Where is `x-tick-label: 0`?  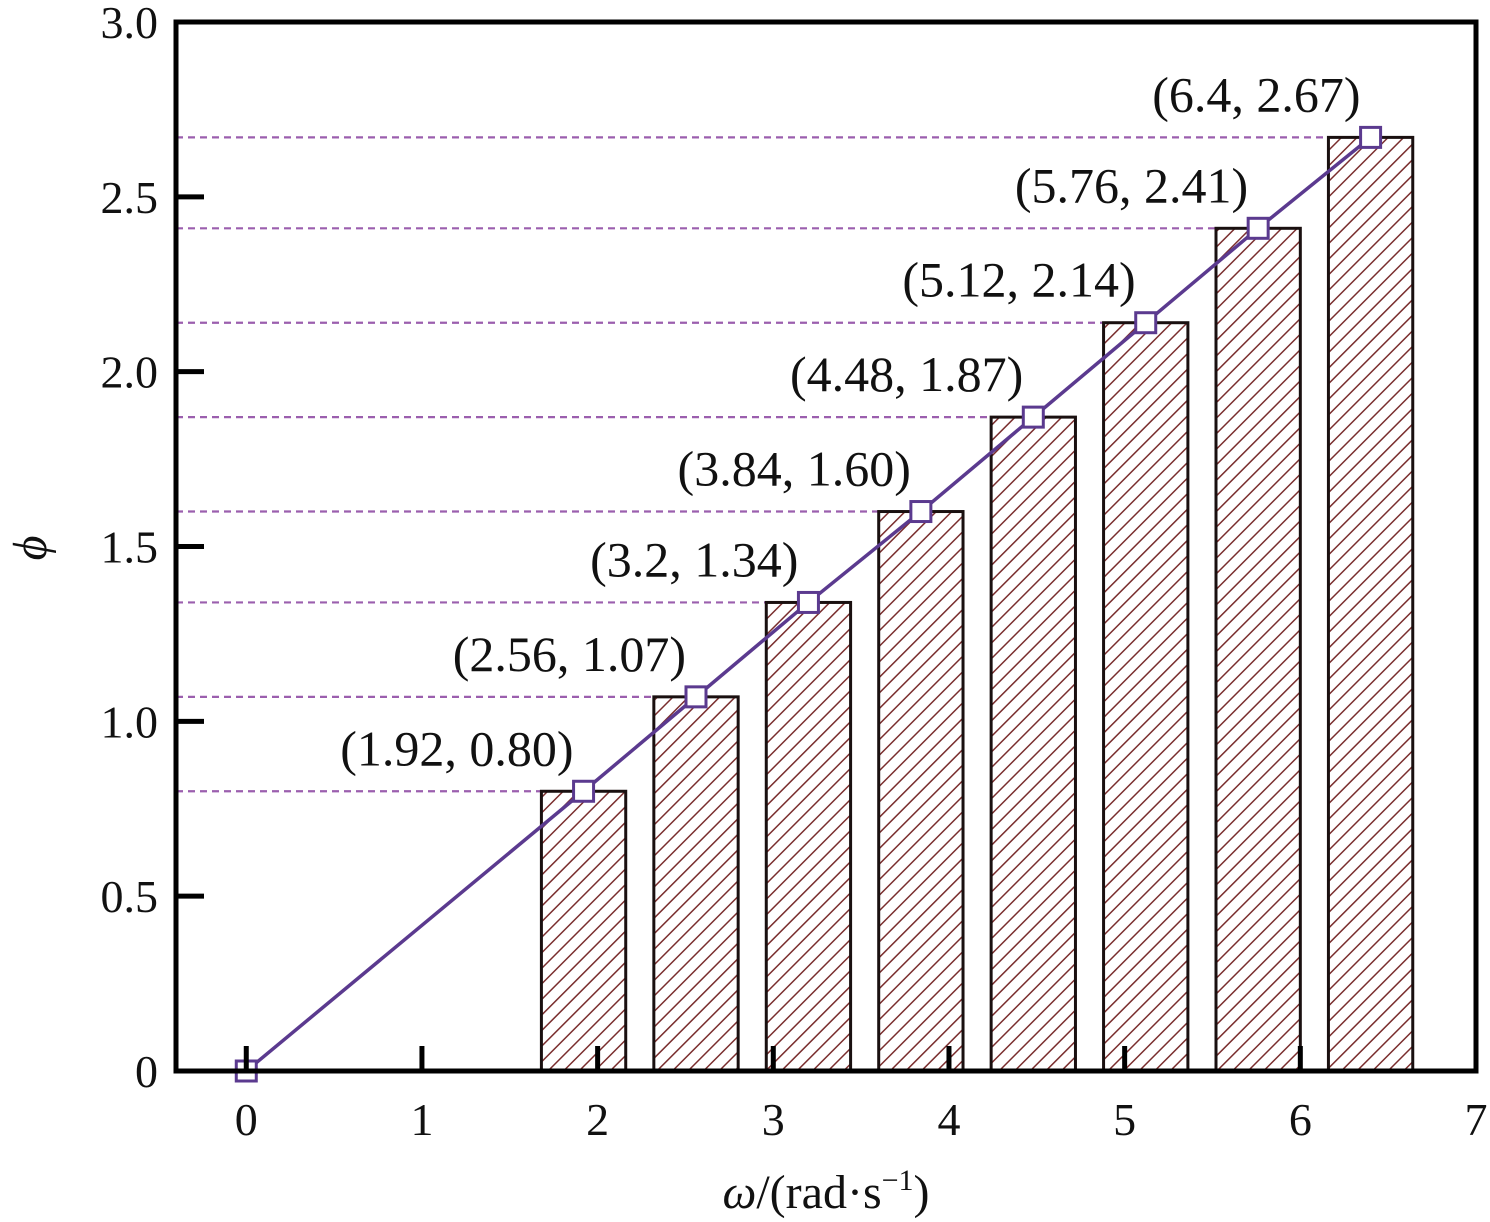 x-tick-label: 0 is located at coordinates (246, 1119).